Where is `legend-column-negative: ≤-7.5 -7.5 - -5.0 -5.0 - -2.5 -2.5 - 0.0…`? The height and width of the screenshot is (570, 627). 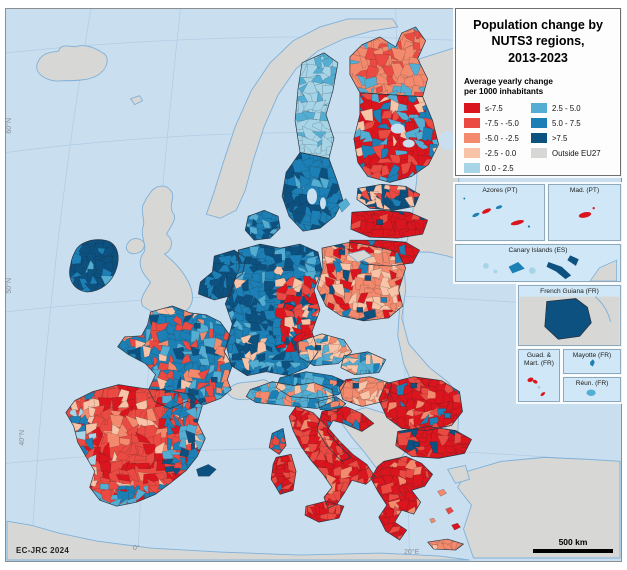
legend-column-negative: ≤-7.5 -7.5 - -5.0 -5.0 - -2.5 -2.5 - 0.0… is located at coordinates (497, 138).